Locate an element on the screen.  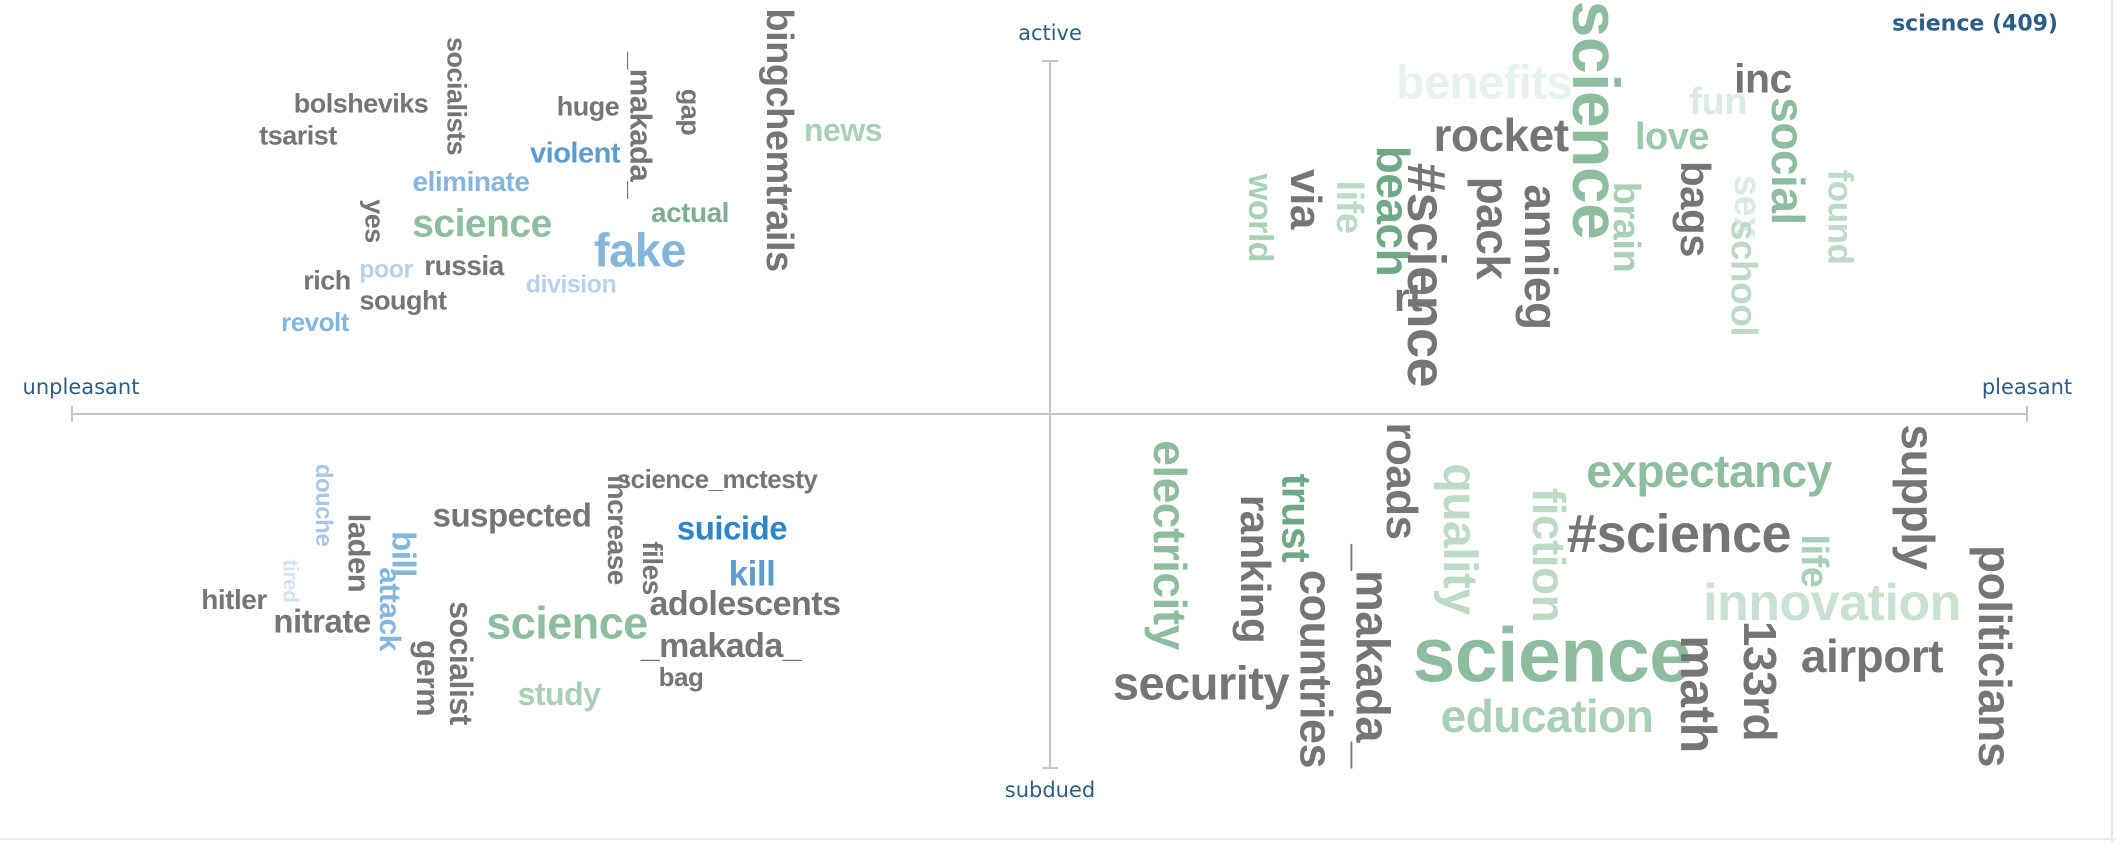
word-unpleasant-active-0: bolsheviks is located at coordinates (361, 103).